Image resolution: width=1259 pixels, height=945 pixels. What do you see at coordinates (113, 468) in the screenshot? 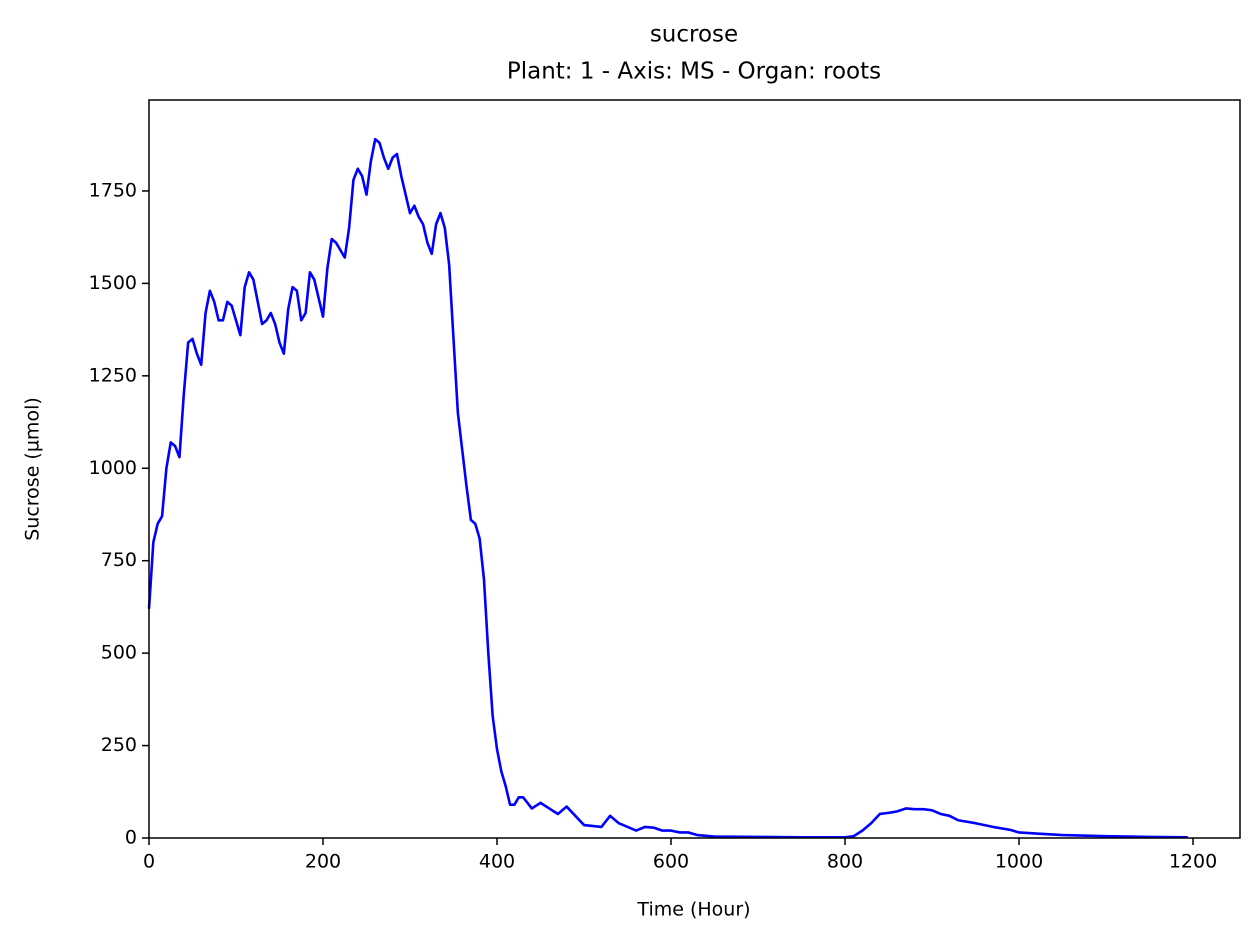
I see `y-tick-label: 1000` at bounding box center [113, 468].